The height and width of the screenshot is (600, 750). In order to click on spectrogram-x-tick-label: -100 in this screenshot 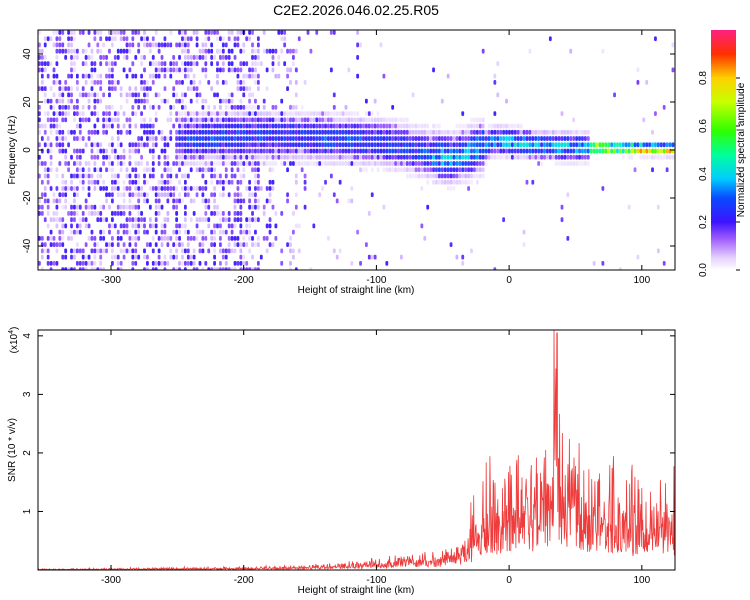, I will do `click(376, 280)`.